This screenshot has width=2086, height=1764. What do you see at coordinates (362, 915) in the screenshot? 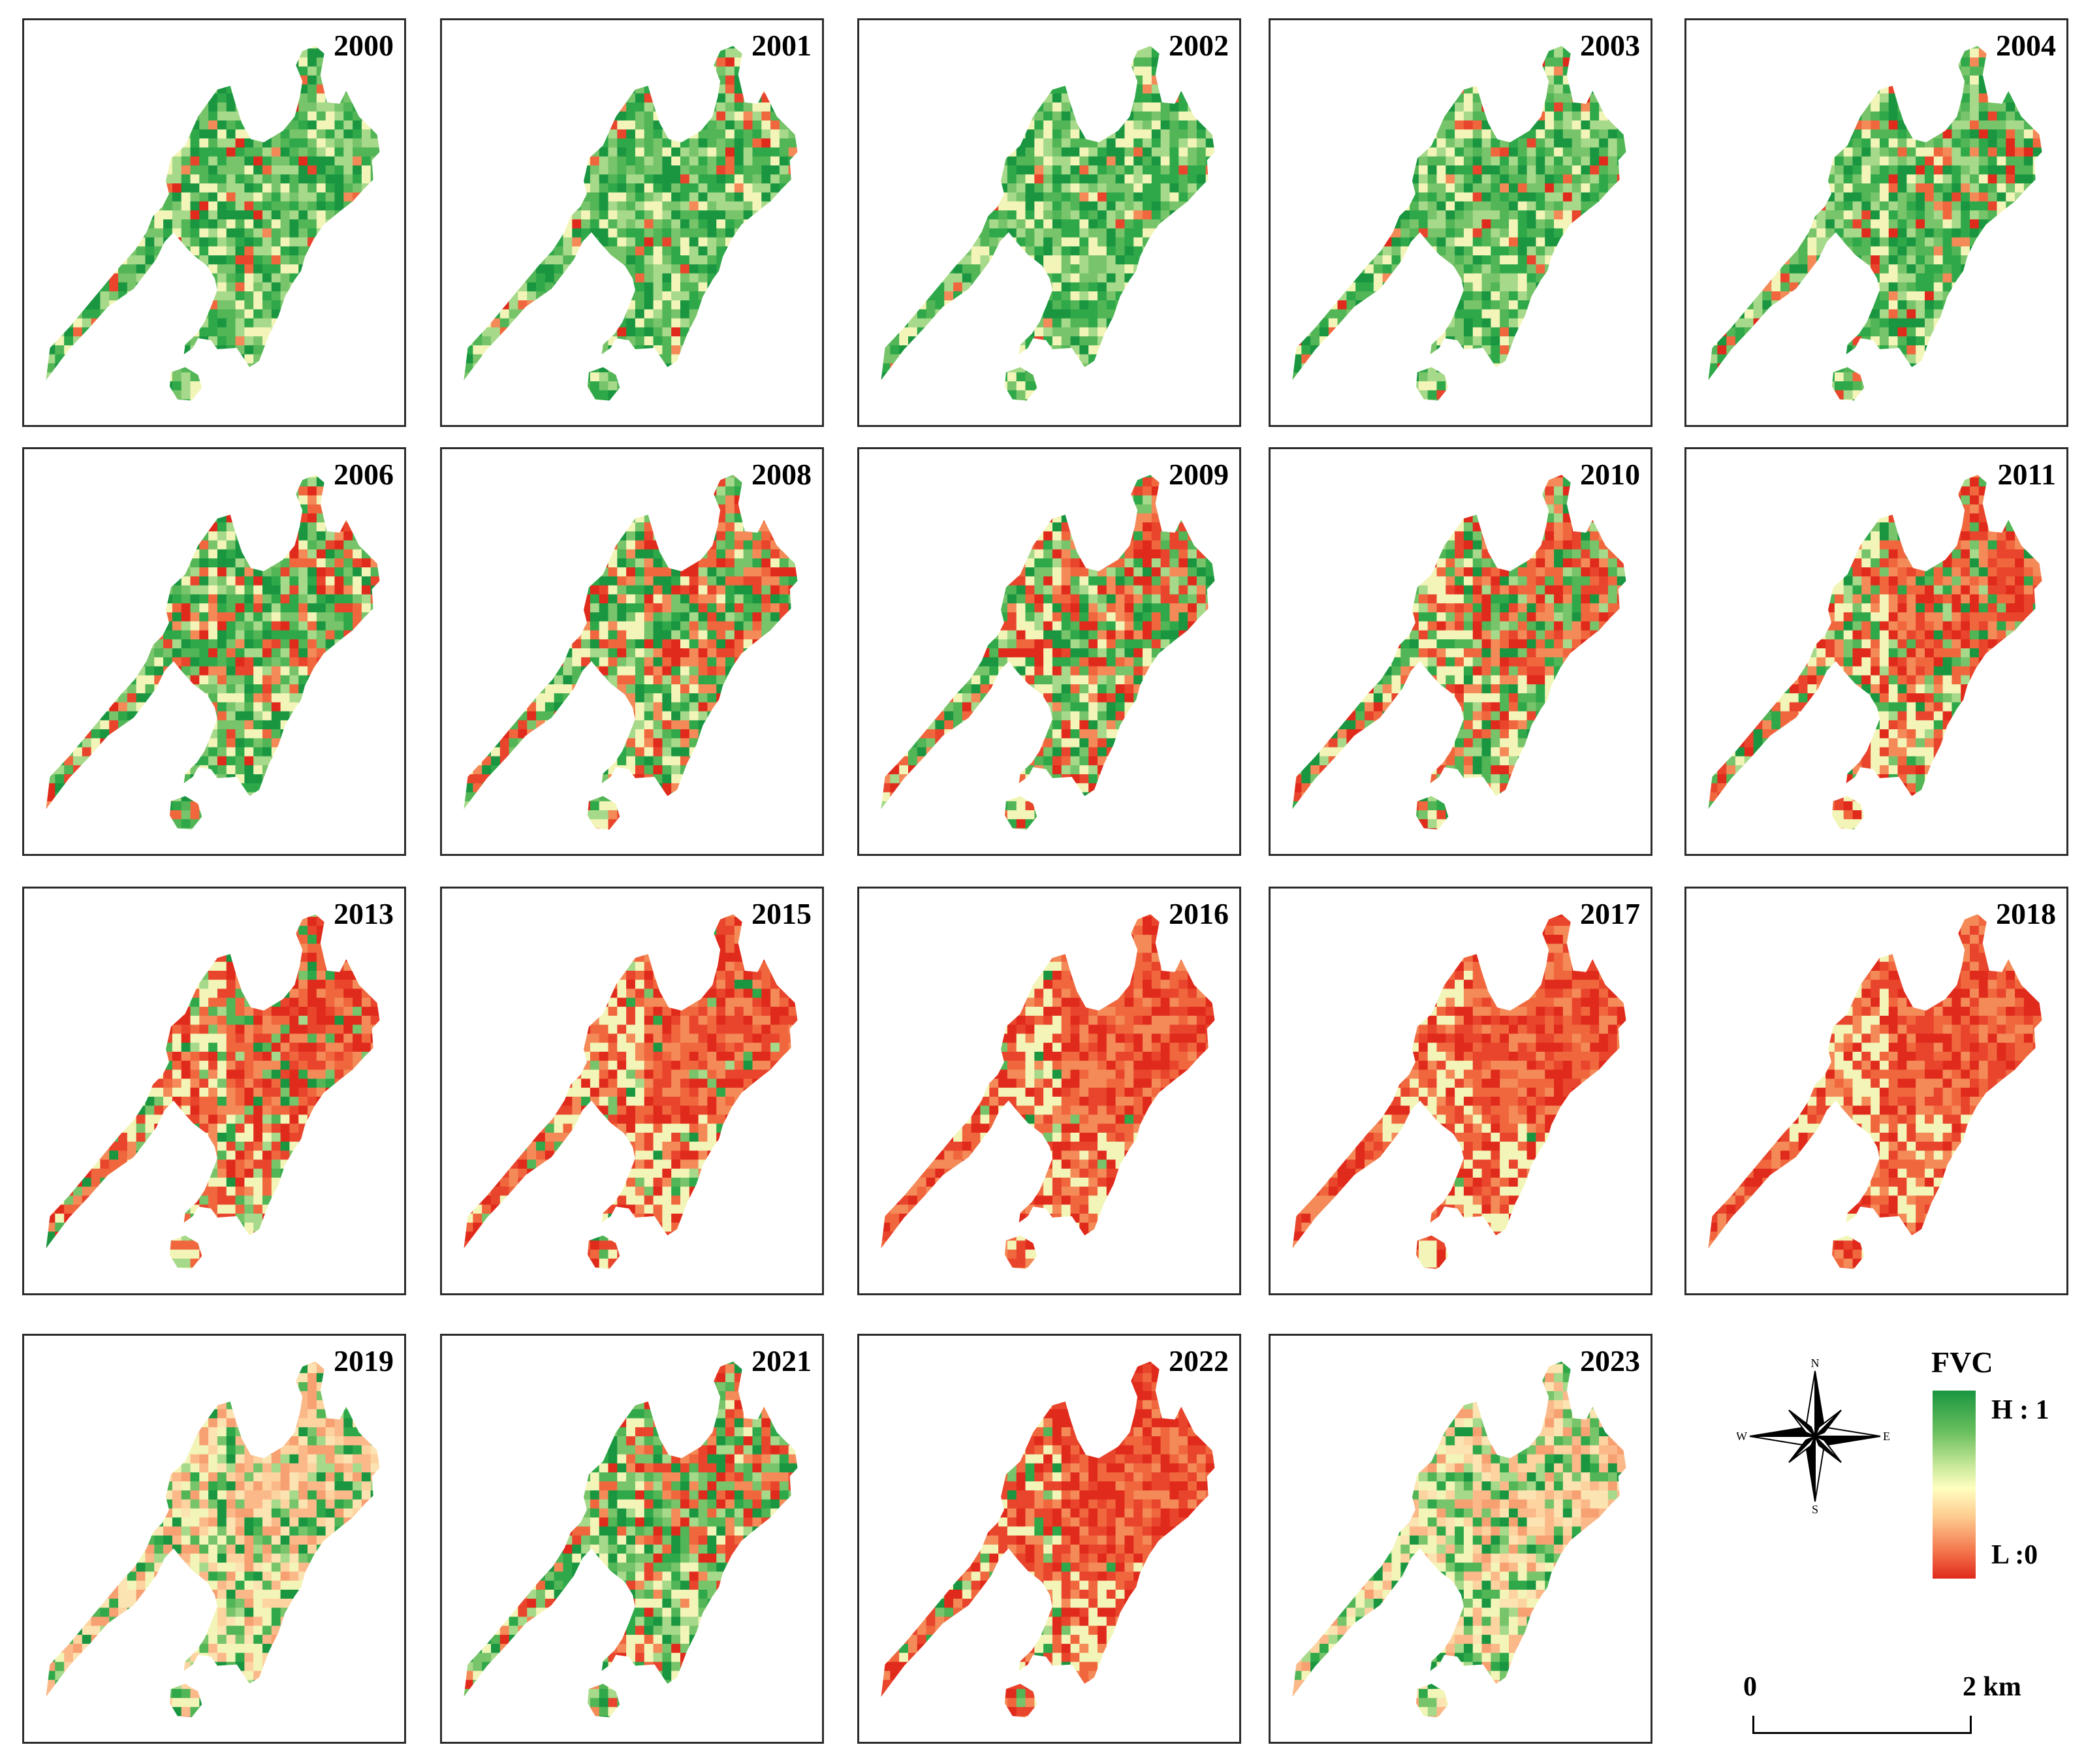
I see `panel-year-label: 2013` at bounding box center [362, 915].